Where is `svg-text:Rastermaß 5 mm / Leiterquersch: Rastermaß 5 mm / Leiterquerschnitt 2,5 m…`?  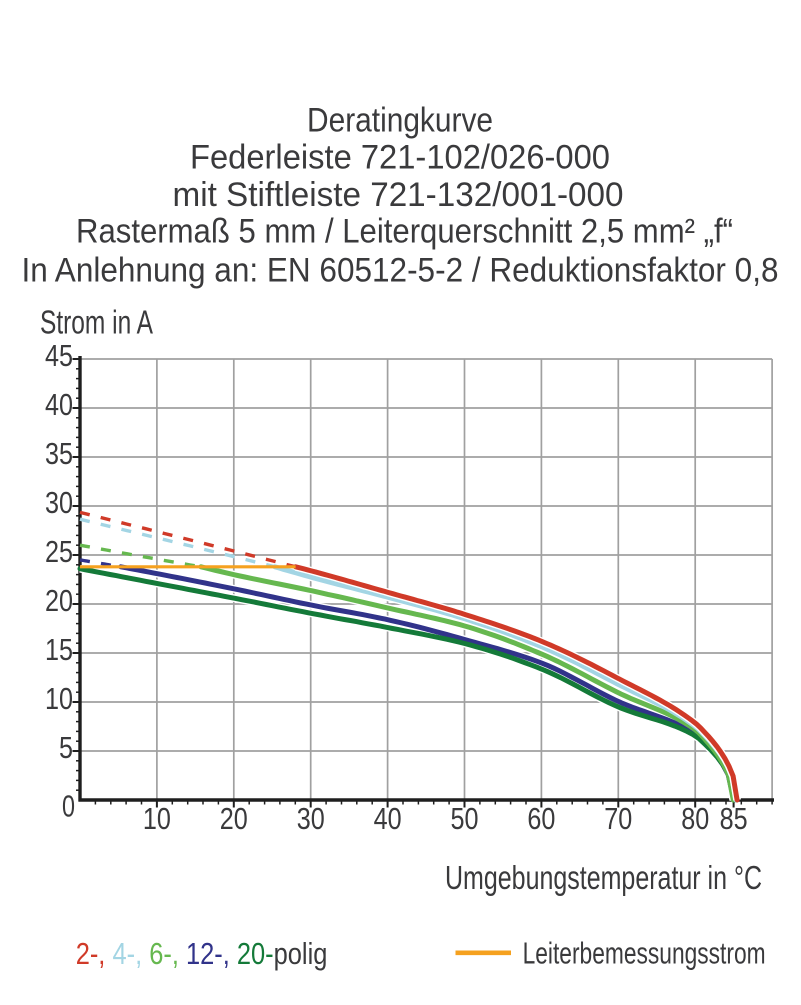
svg-text:Rastermaß 5 mm / Leiterquersch: Rastermaß 5 mm / Leiterquerschnitt 2,5 m… is located at coordinates (404, 232).